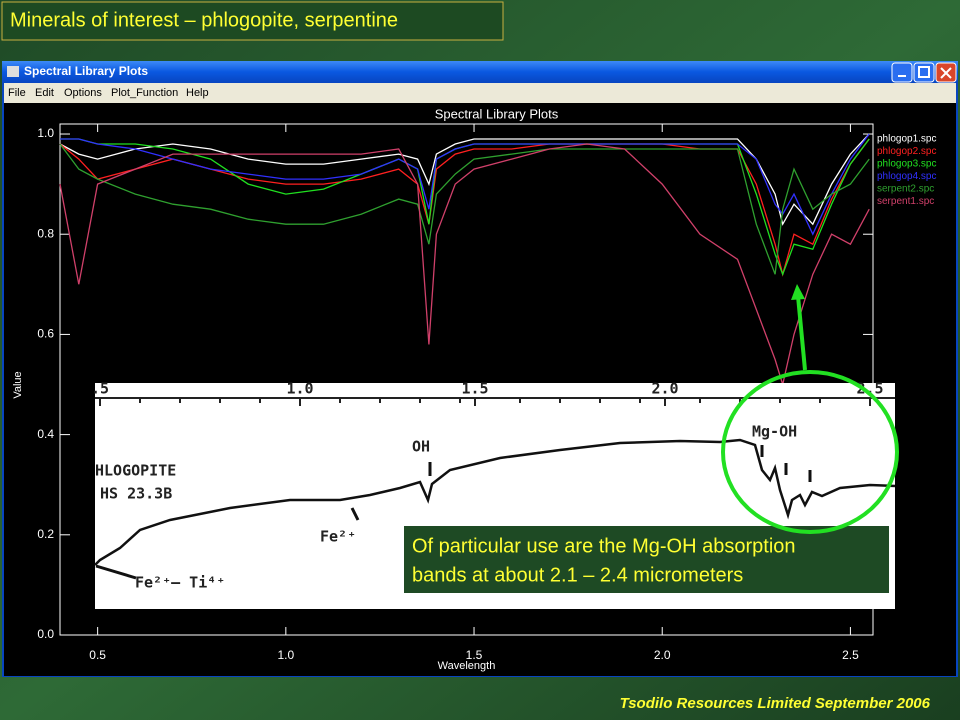 The image size is (960, 725). What do you see at coordinates (946, 73) in the screenshot?
I see `close-icon` at bounding box center [946, 73].